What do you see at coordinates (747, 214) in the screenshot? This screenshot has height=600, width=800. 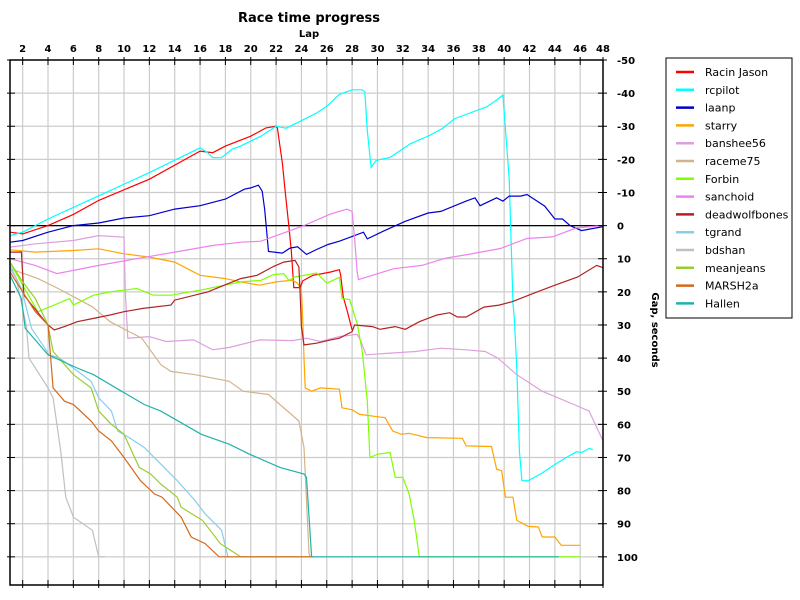 I see `legend-entry: deadwolfbones` at bounding box center [747, 214].